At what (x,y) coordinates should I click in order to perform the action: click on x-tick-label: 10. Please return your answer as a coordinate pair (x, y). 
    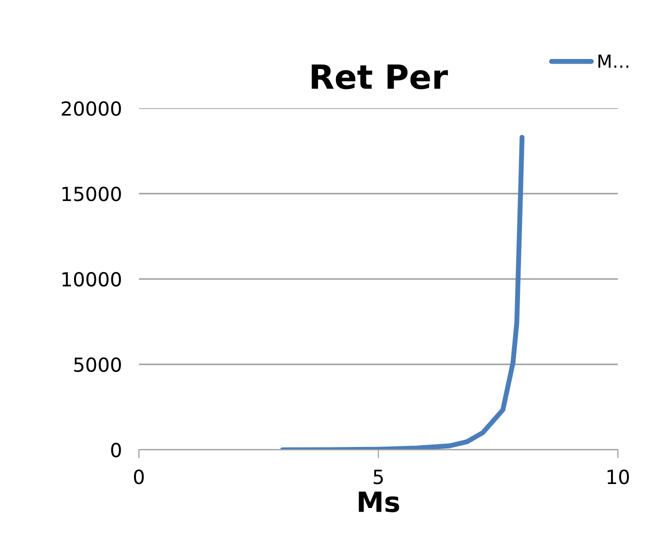
    Looking at the image, I should click on (618, 477).